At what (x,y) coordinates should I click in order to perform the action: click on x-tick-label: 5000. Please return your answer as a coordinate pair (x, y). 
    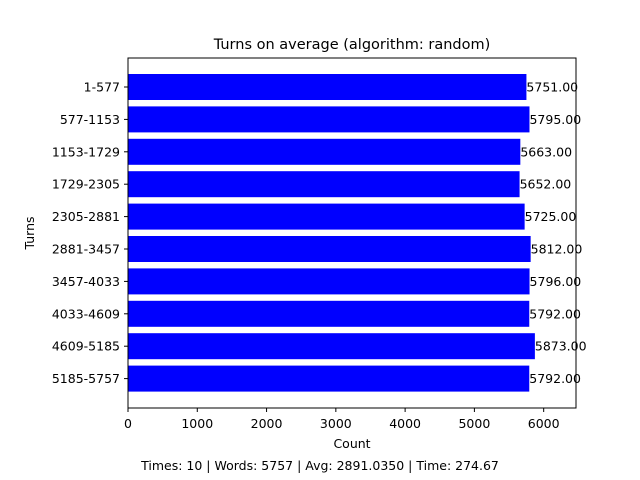
    Looking at the image, I should click on (474, 423).